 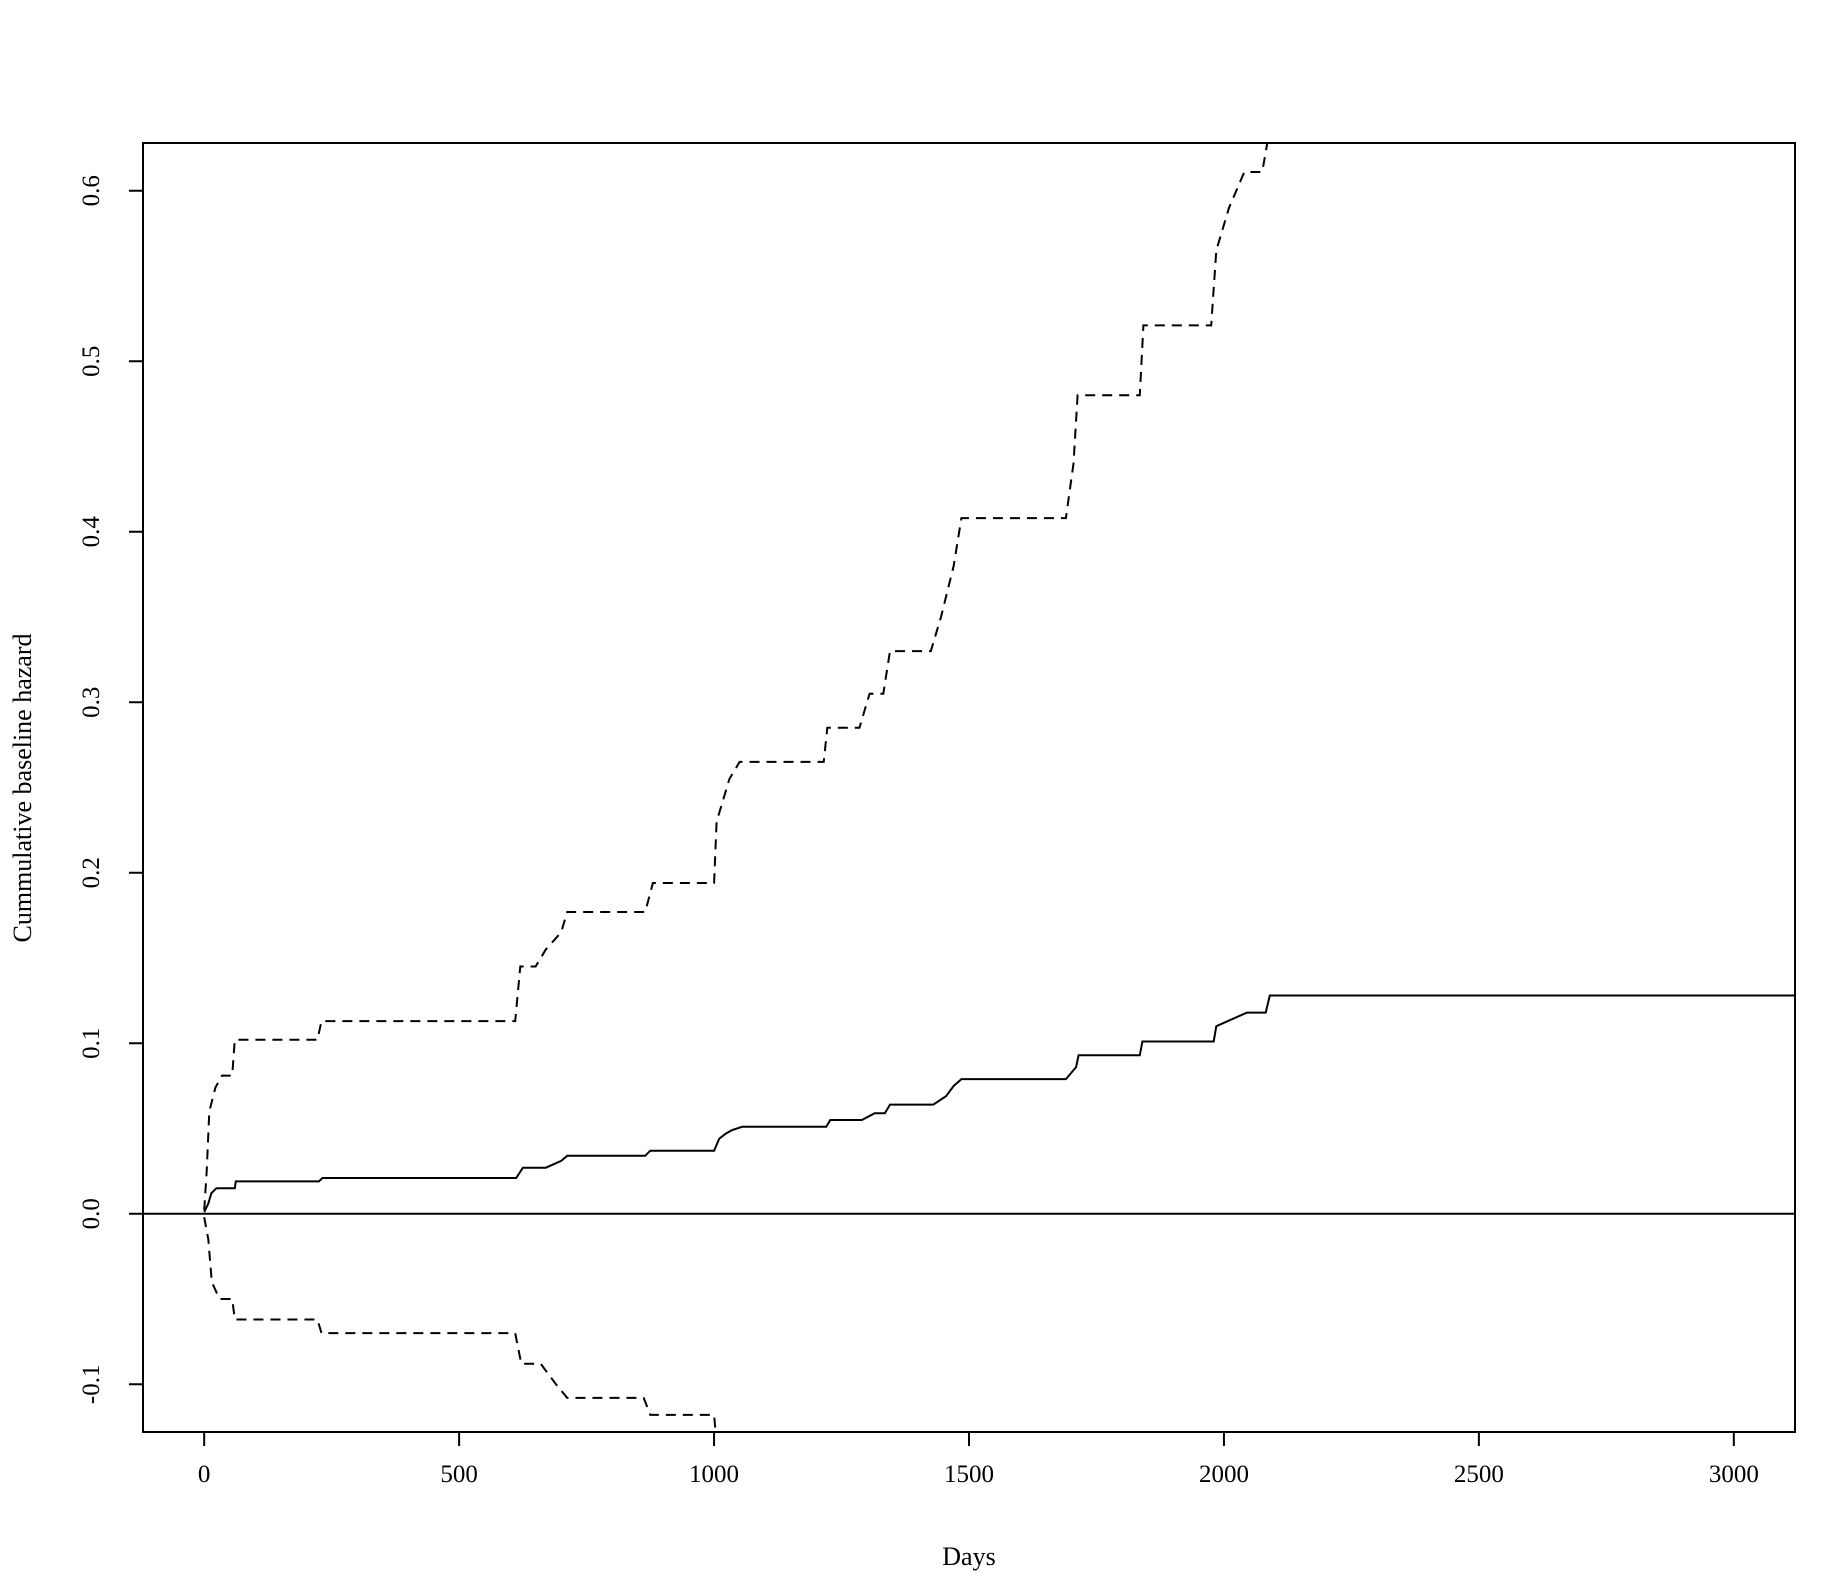 I want to click on y-axis-label: Cummulative baseline hazard, so click(x=22, y=787).